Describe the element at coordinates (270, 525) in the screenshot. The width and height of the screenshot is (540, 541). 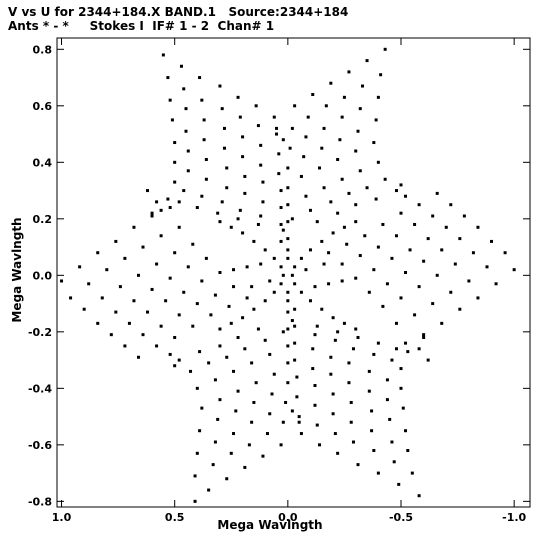
I see `x-axis-label: Mega Wavlngth` at that location.